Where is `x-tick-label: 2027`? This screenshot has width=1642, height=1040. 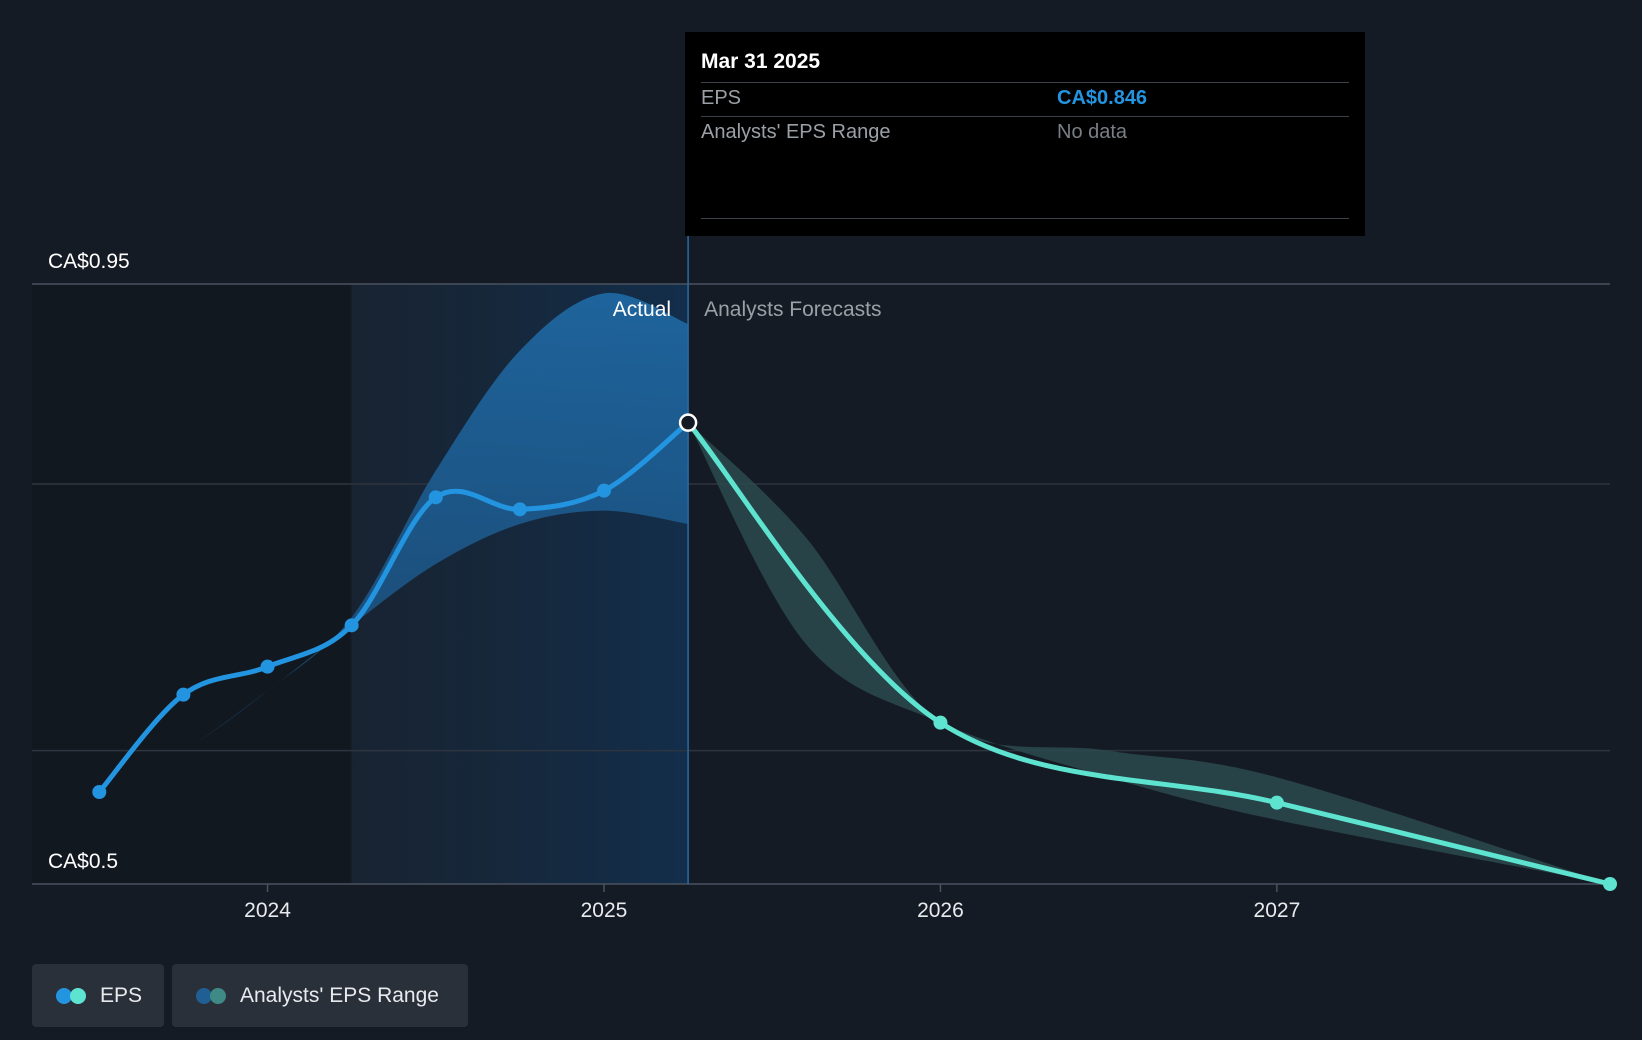
x-tick-label: 2027 is located at coordinates (1277, 910).